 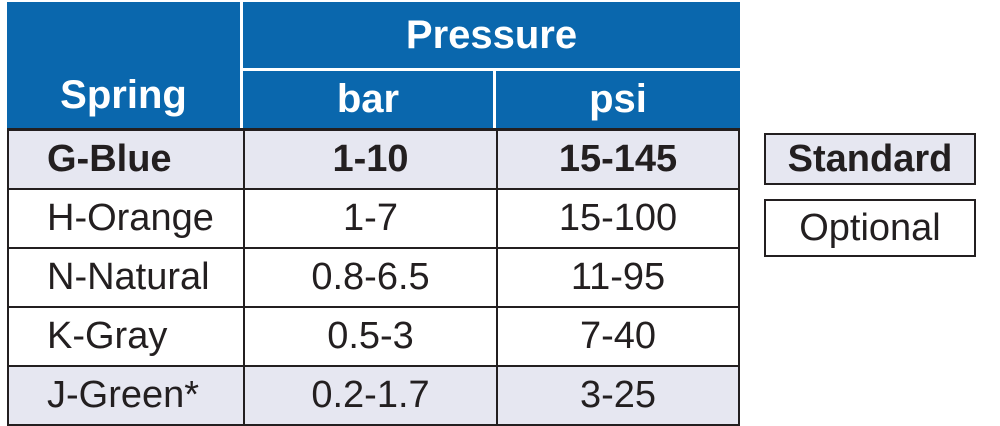 I want to click on bar-cell: 0.2-1.7, so click(x=369, y=396).